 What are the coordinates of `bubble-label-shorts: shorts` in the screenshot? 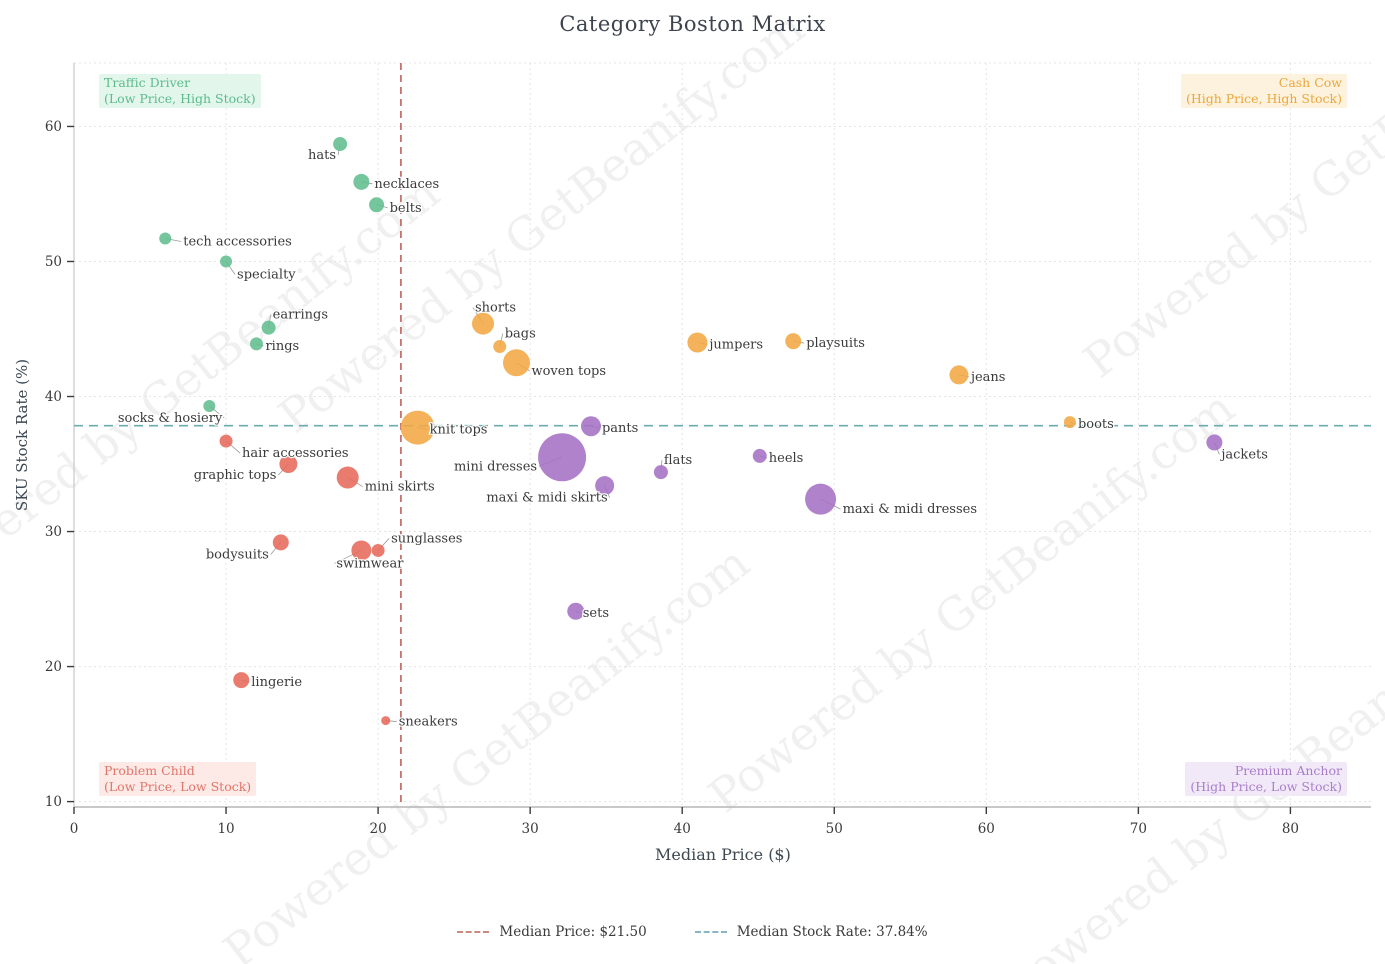 It's located at (495, 308).